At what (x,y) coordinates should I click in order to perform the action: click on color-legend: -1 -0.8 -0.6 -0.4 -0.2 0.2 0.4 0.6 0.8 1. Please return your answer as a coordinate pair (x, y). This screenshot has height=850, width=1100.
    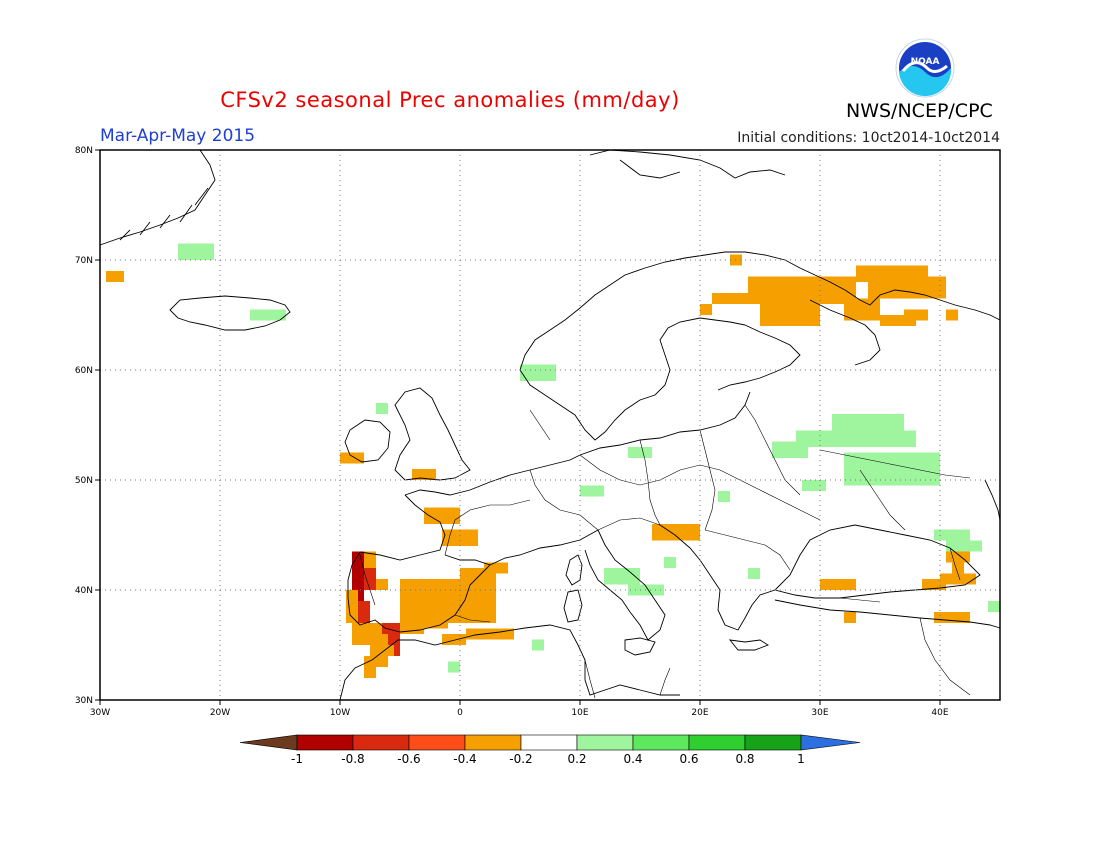
    Looking at the image, I should click on (550, 750).